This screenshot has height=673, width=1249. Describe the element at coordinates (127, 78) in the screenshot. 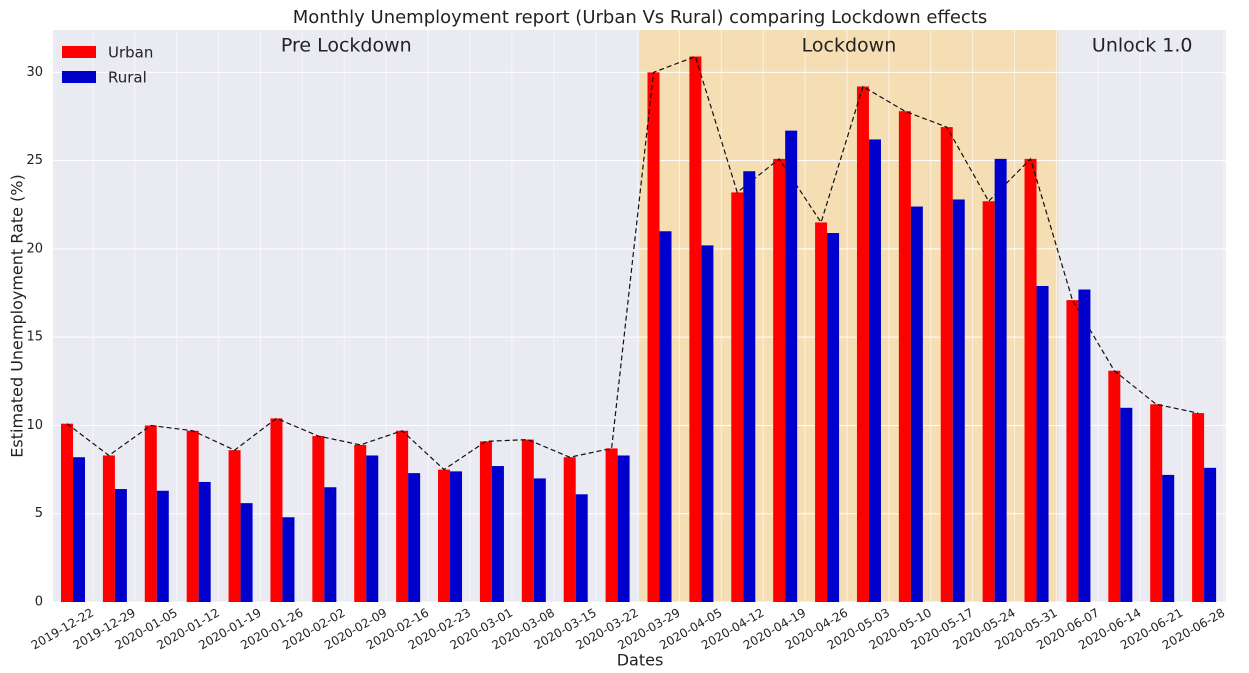

I see `legend-label: Rural` at that location.